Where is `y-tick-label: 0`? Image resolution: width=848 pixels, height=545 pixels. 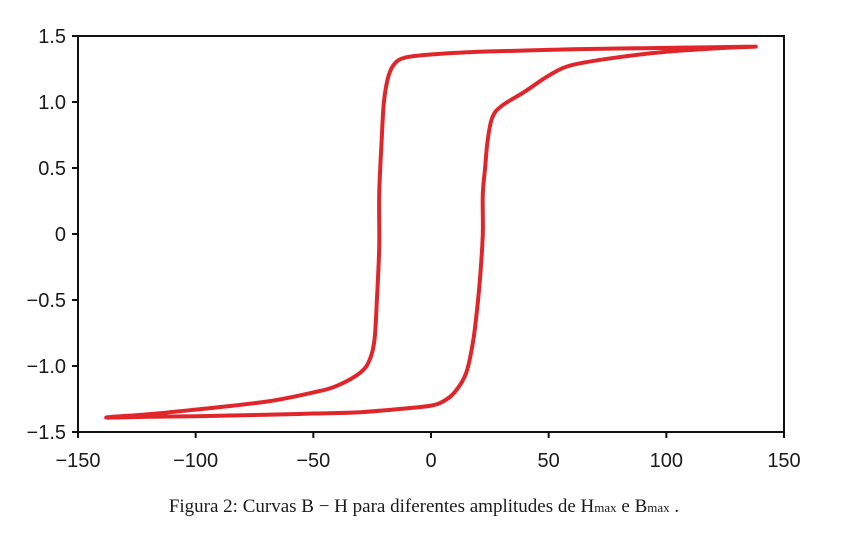 y-tick-label: 0 is located at coordinates (60, 235).